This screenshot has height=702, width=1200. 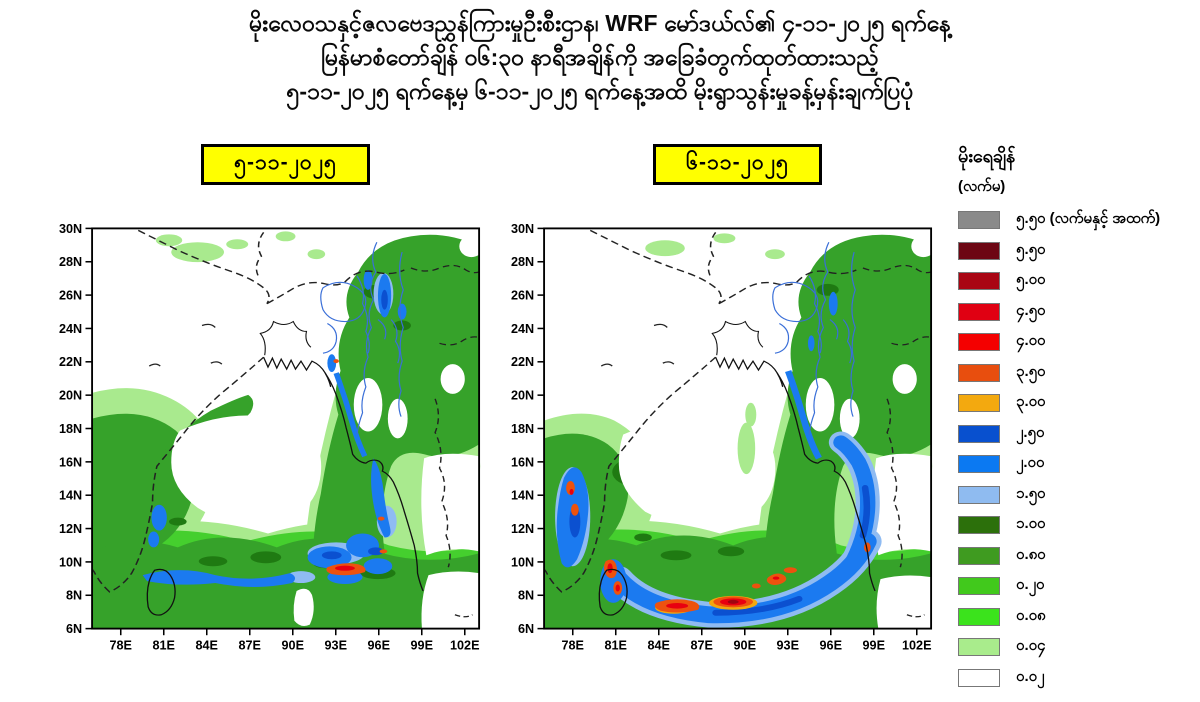 I want to click on legend-label: ၀.၀၂, so click(x=1030, y=676).